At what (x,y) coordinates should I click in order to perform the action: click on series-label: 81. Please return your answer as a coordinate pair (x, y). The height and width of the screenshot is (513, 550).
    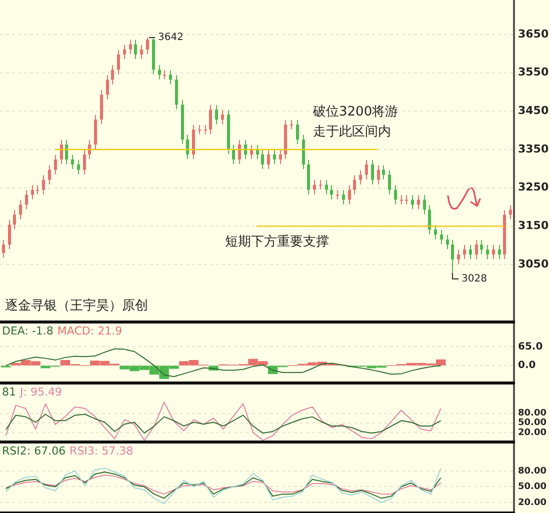
    Looking at the image, I should click on (9, 391).